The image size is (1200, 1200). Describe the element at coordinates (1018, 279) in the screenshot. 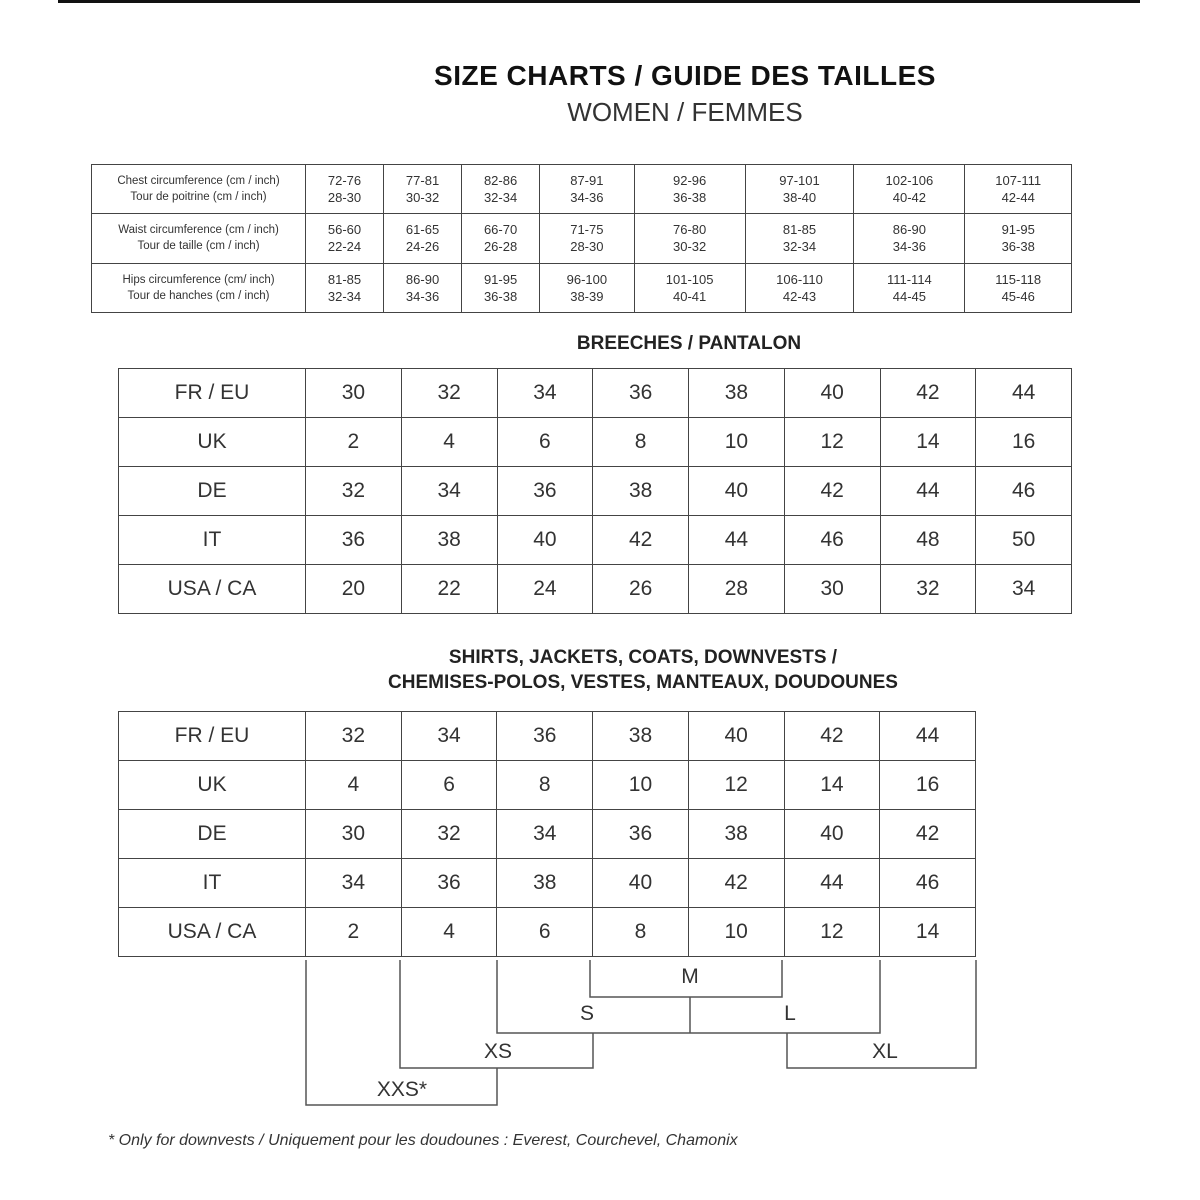

I see `cm-range: 115-118` at that location.